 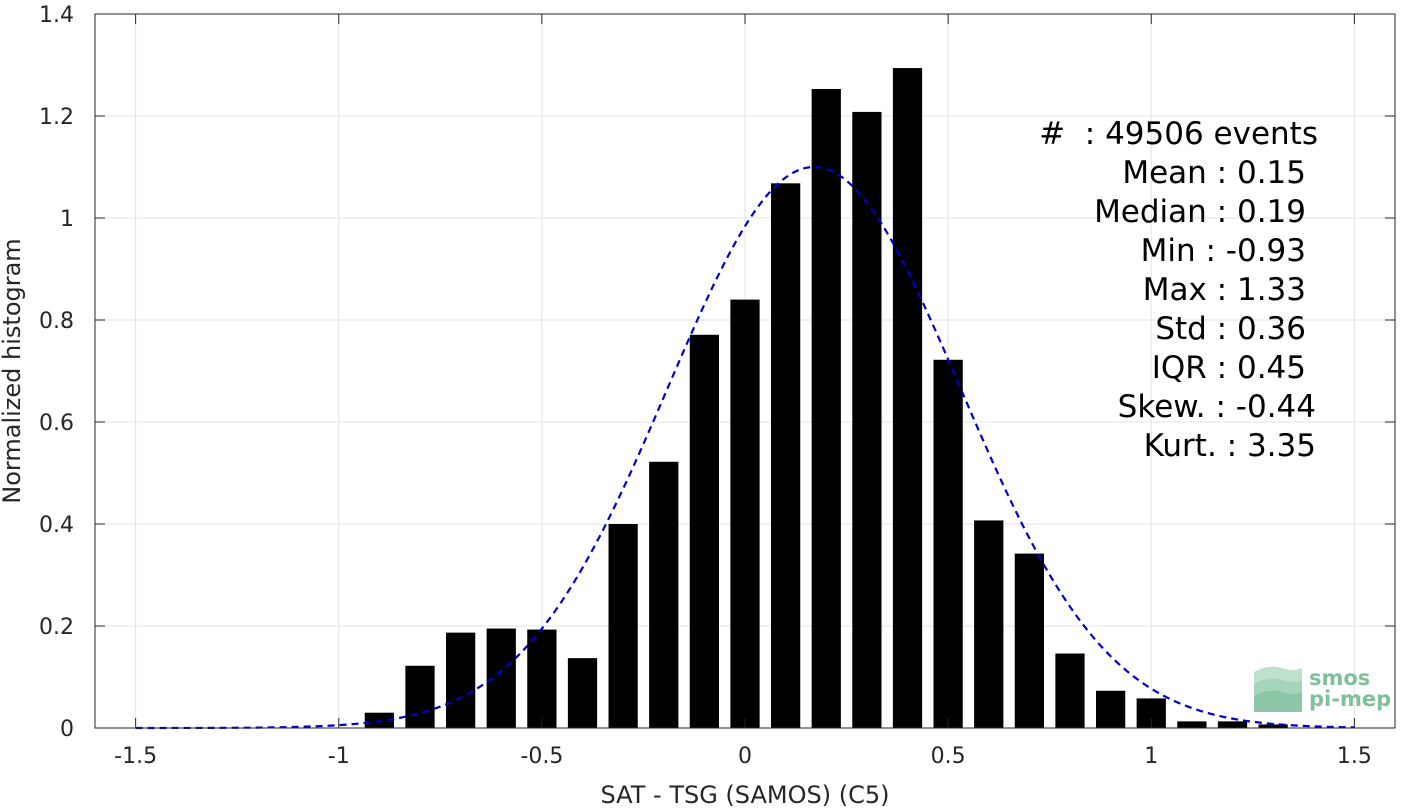 I want to click on smos-pimep-logo: smos pi-mep, so click(x=1322, y=689).